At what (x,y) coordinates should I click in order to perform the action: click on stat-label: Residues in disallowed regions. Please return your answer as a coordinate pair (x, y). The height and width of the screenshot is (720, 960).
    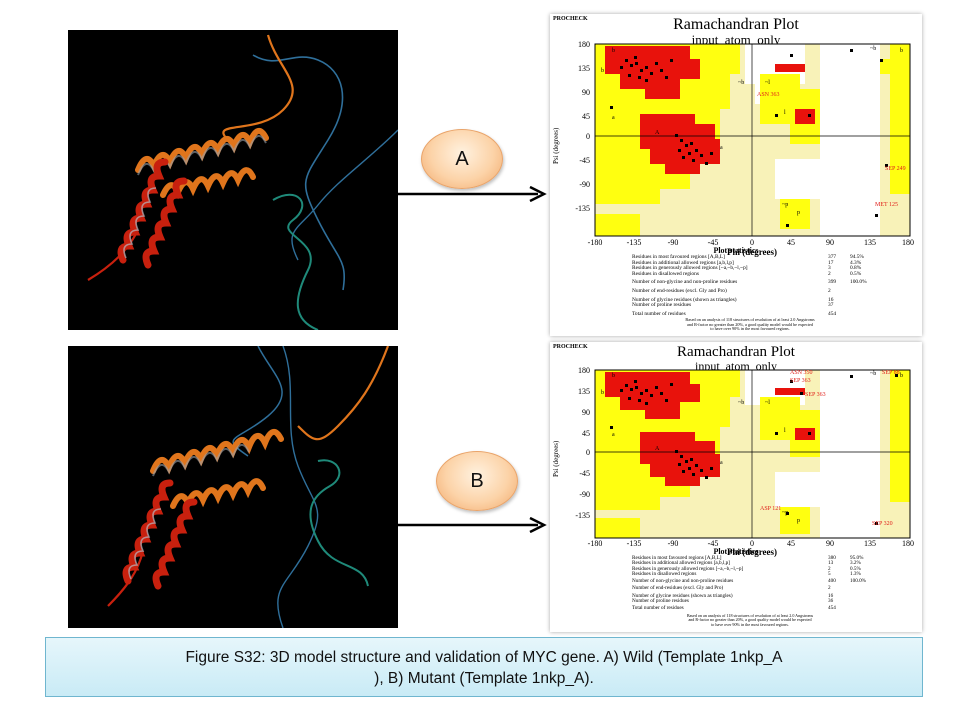
    Looking at the image, I should click on (665, 273).